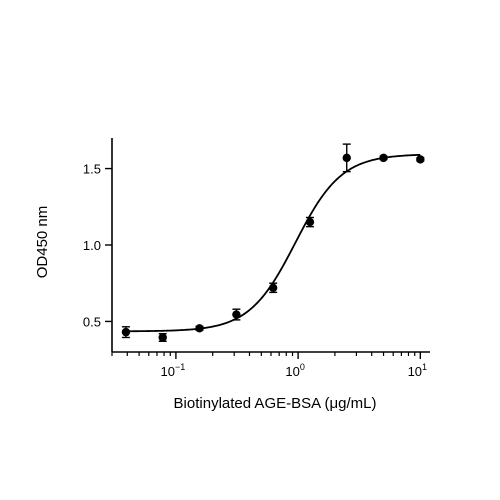 The height and width of the screenshot is (500, 500). What do you see at coordinates (92, 245) in the screenshot?
I see `y-tick-label: 1.0` at bounding box center [92, 245].